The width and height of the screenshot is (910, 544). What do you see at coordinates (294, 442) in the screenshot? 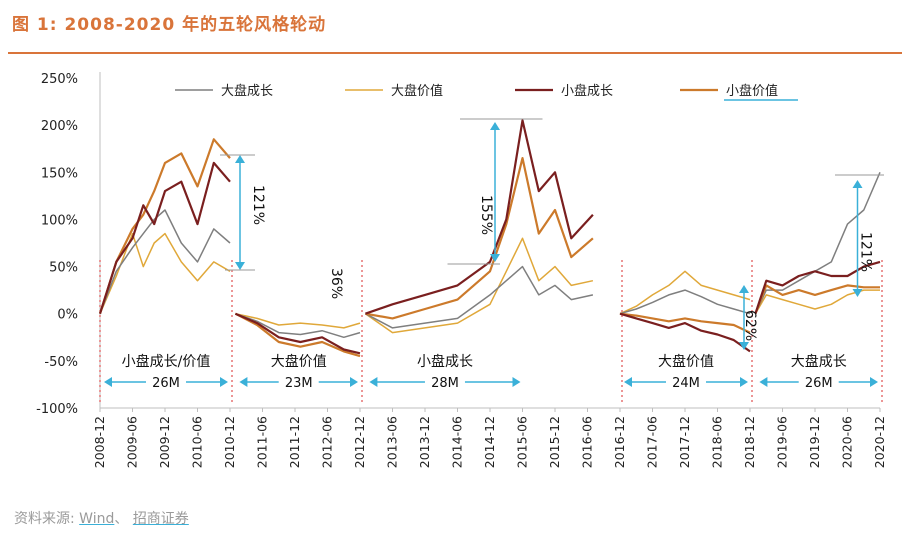
I see `x-tick-label: 2011-12` at bounding box center [294, 442].